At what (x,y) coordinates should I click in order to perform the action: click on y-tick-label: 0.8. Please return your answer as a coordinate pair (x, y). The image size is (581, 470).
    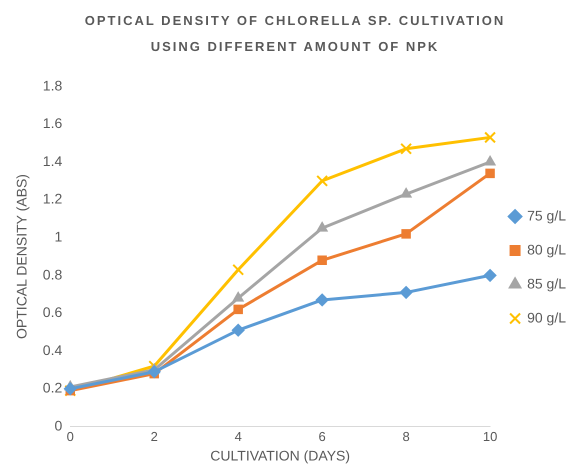
    Looking at the image, I should click on (52, 274).